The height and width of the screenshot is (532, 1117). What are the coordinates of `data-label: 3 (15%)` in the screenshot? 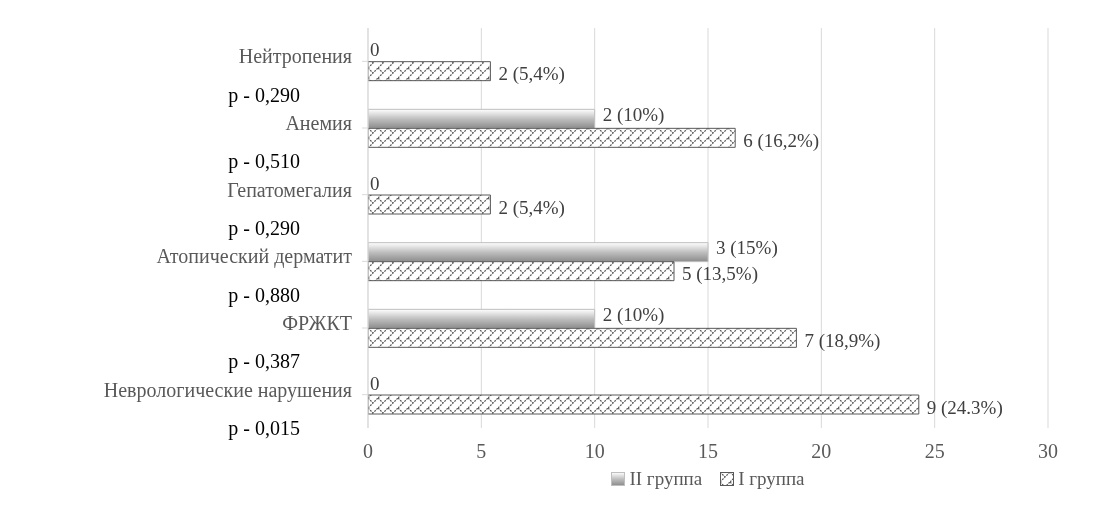 It's located at (747, 248).